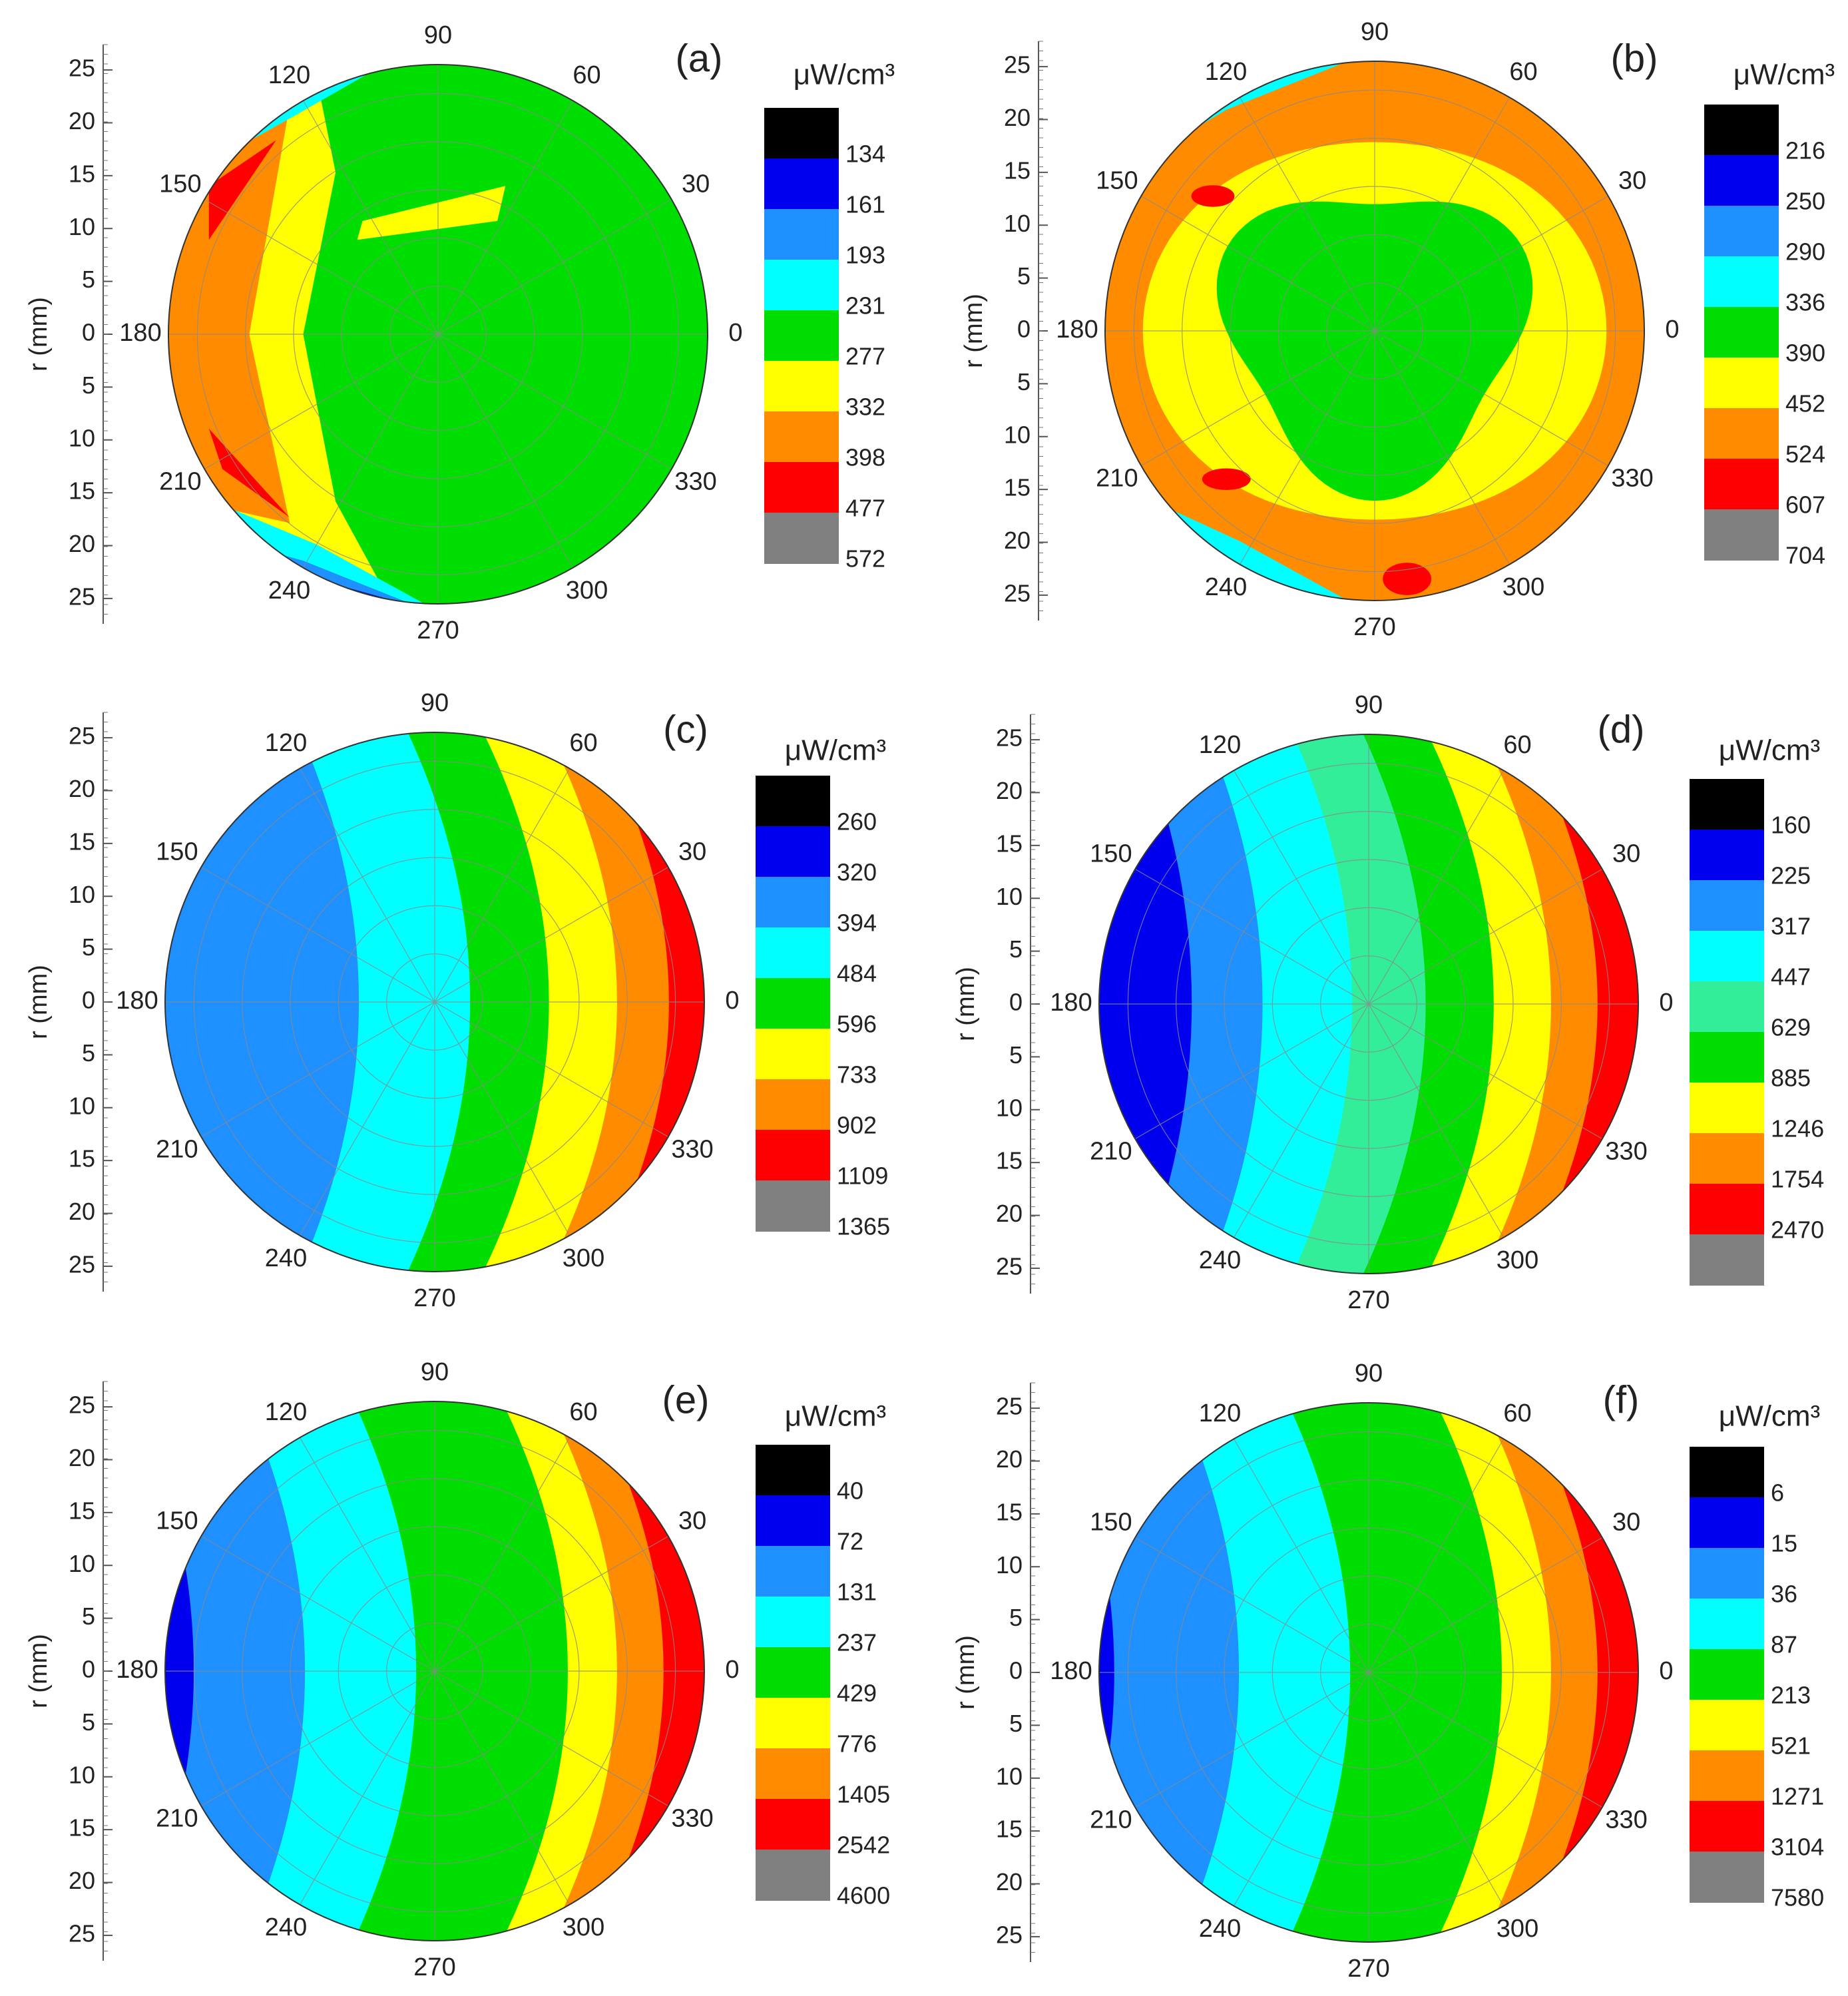 The height and width of the screenshot is (1996, 1848). I want to click on colorbar-level-label: 160, so click(1791, 825).